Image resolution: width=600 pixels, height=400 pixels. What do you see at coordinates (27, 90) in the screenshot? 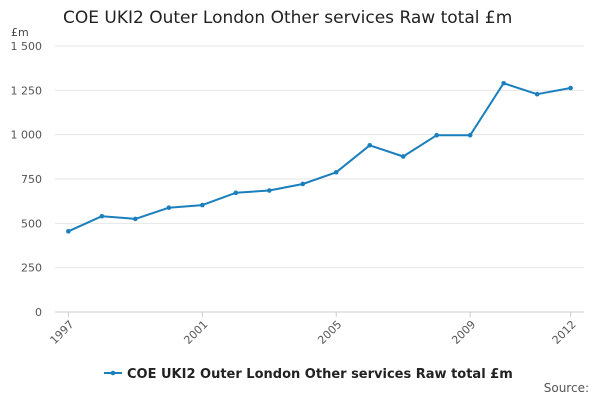
I see `y-tick-label: 1 250` at bounding box center [27, 90].